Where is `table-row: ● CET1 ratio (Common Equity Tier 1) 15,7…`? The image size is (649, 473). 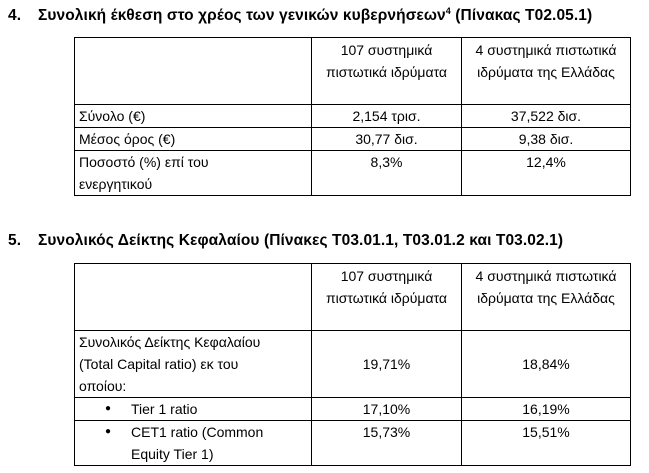 table-row: ● CET1 ratio (Common Equity Tier 1) 15,7… is located at coordinates (352, 443).